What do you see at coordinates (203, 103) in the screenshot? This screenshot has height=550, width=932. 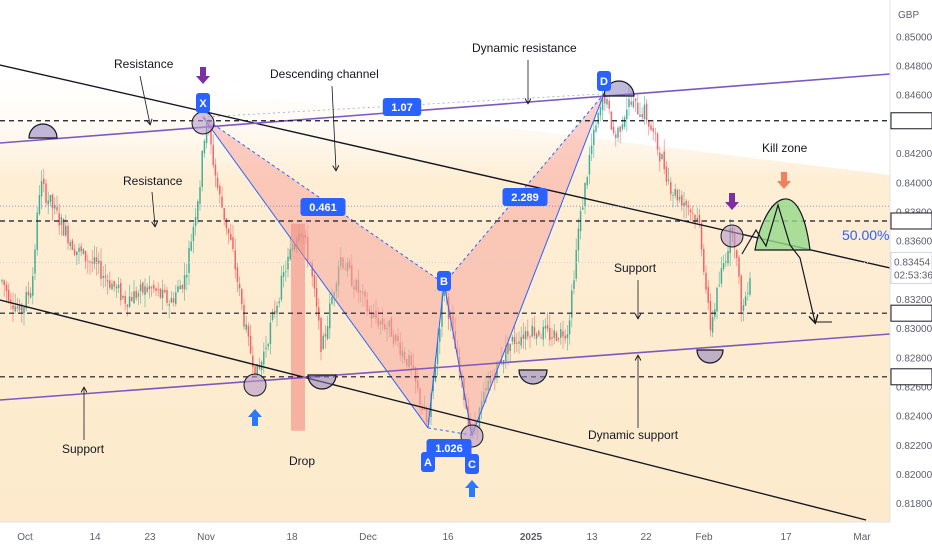 I see `point-badge-x` at bounding box center [203, 103].